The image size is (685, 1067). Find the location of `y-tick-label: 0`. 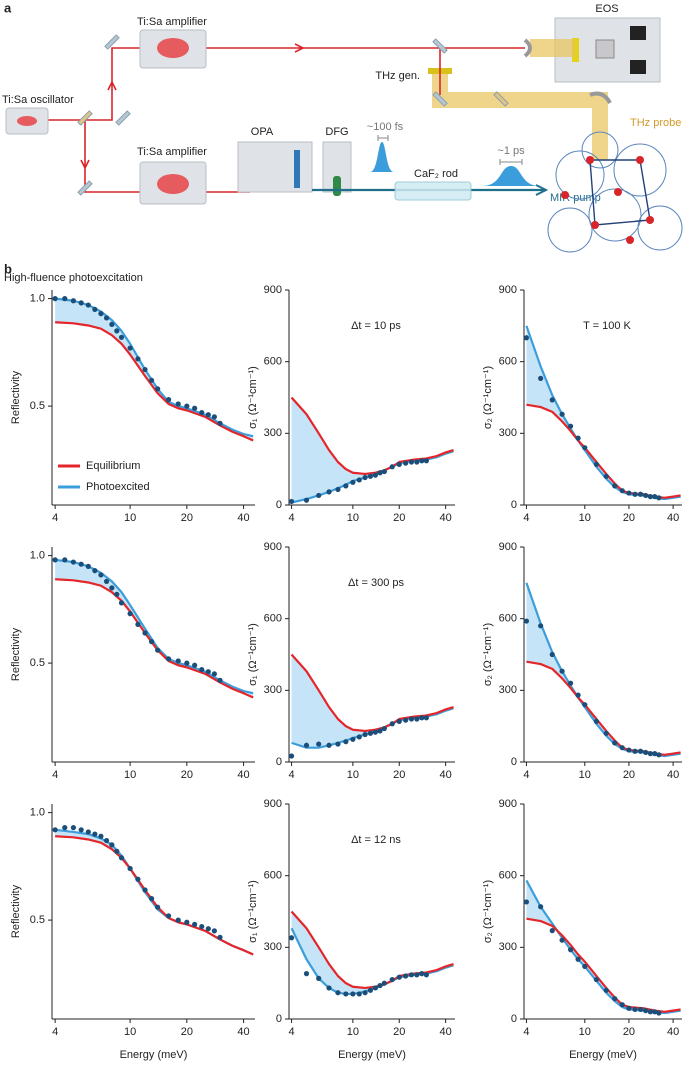

y-tick-label: 0 is located at coordinates (279, 762).